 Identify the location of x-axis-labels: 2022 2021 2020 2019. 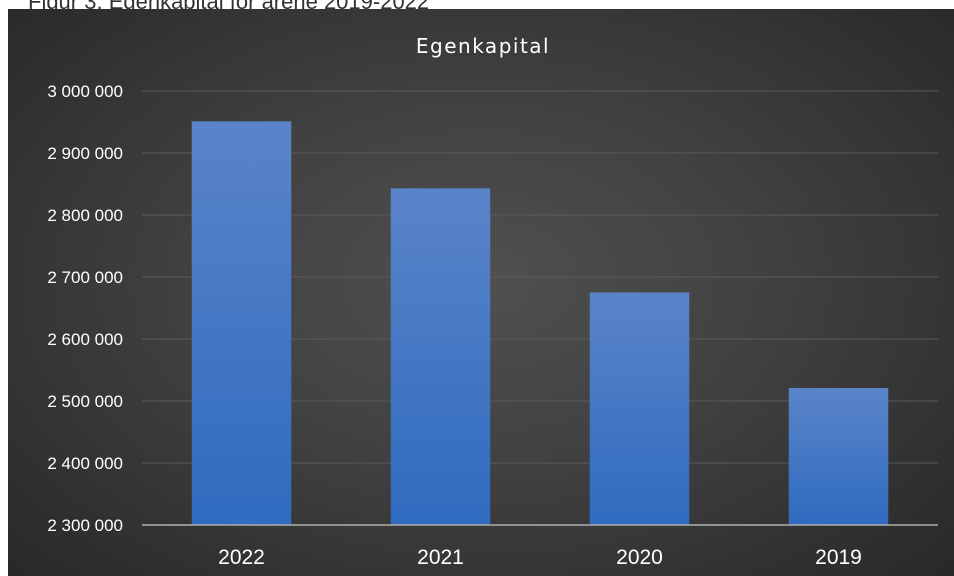
(540, 557).